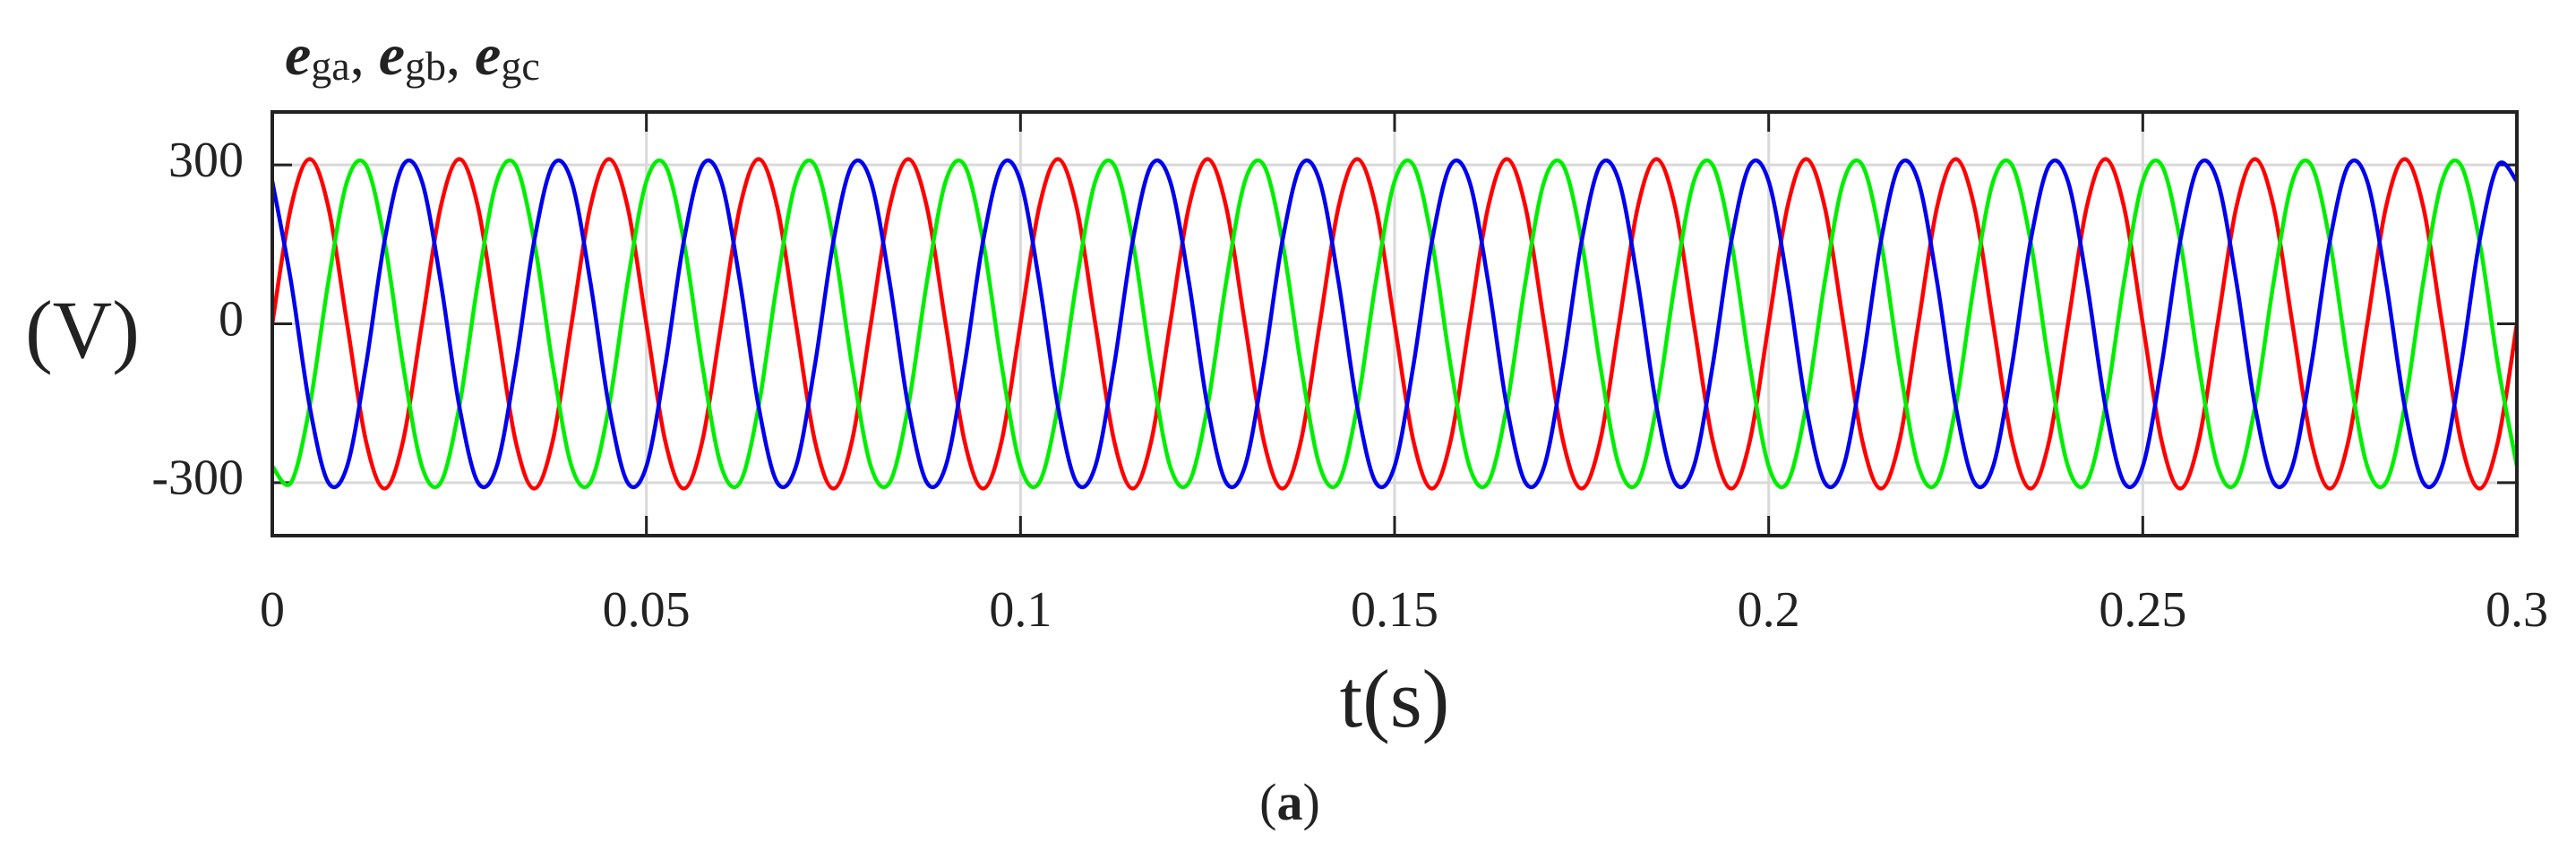 The height and width of the screenshot is (859, 2576). I want to click on x-tick-label: 0.2, so click(1769, 610).